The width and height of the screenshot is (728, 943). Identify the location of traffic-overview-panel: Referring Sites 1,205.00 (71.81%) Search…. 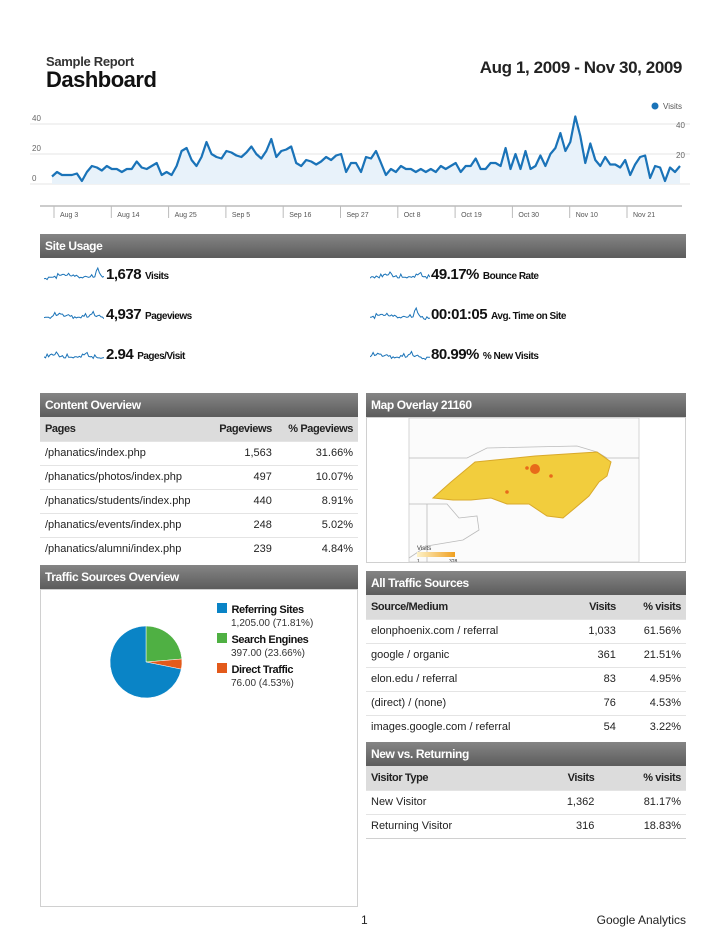
(199, 748).